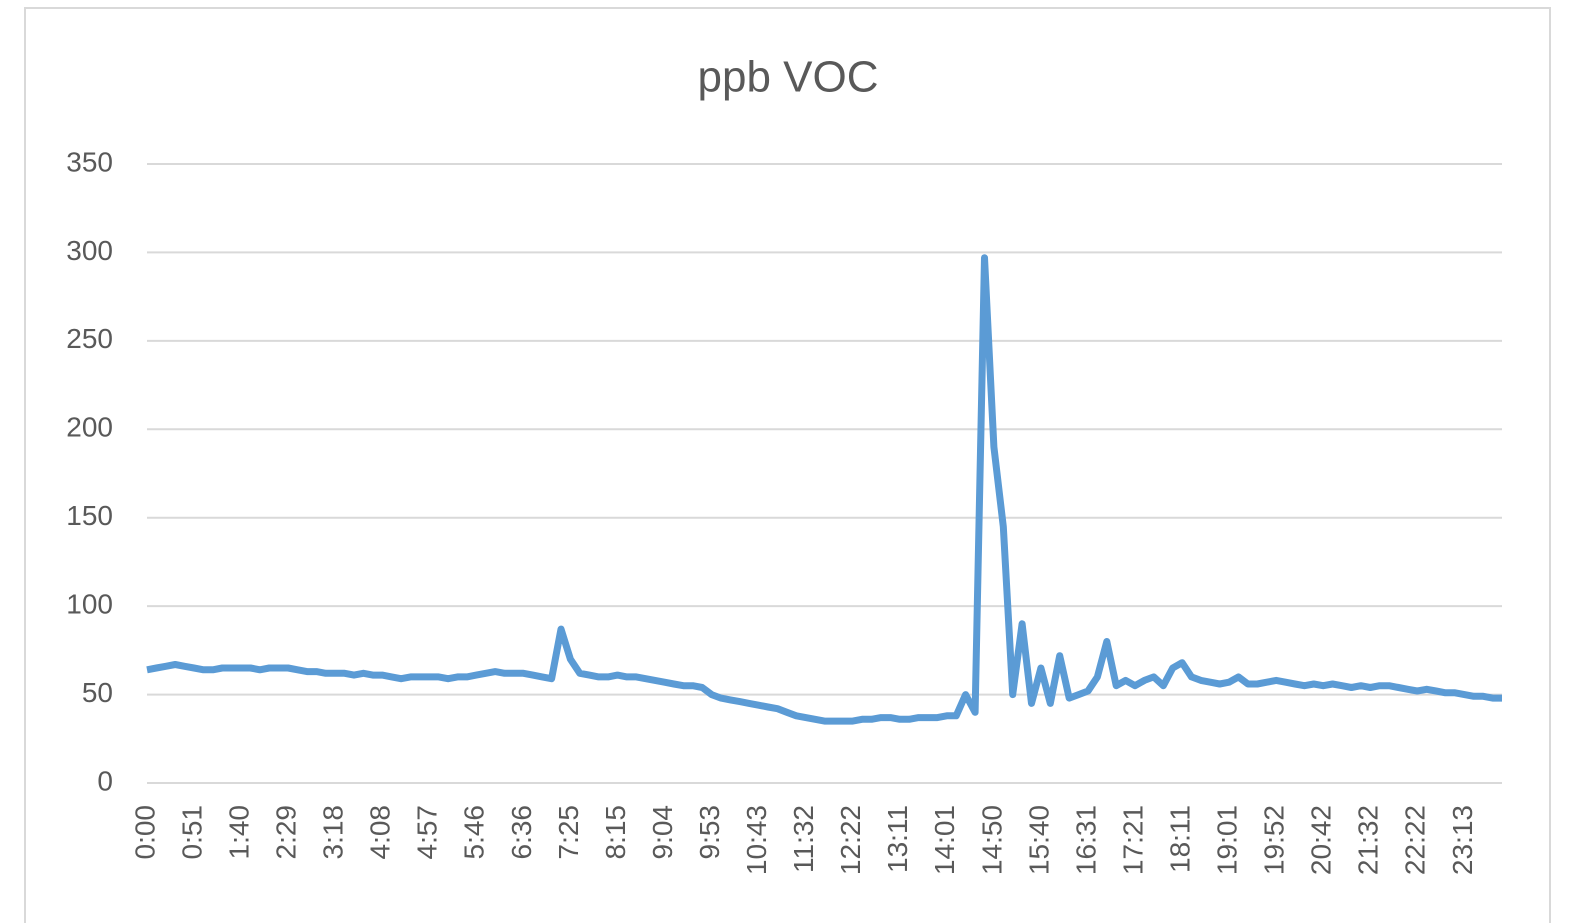  What do you see at coordinates (568, 832) in the screenshot?
I see `x-tick-label: 7:25` at bounding box center [568, 832].